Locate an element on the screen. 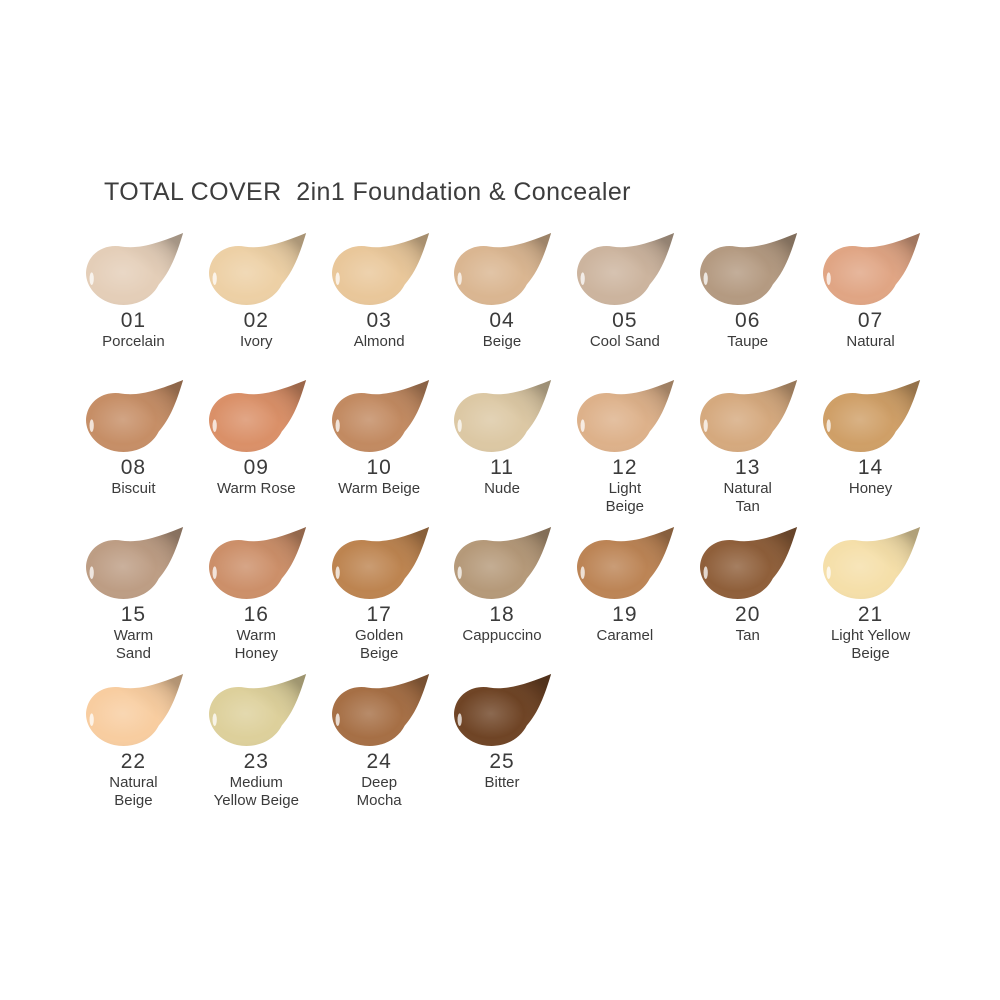 The height and width of the screenshot is (1000, 1000). shade-swatch: 10 Warm Beige is located at coordinates (379, 450).